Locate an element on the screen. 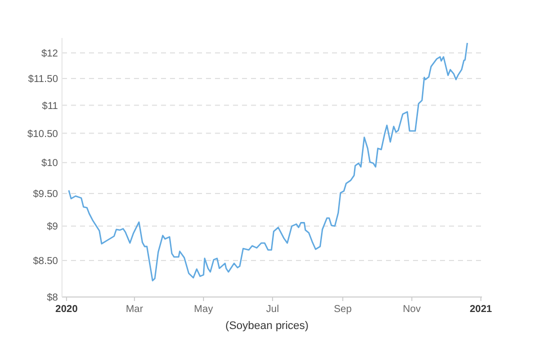 Image resolution: width=534 pixels, height=351 pixels. x-tick-label: 2020 is located at coordinates (66, 309).